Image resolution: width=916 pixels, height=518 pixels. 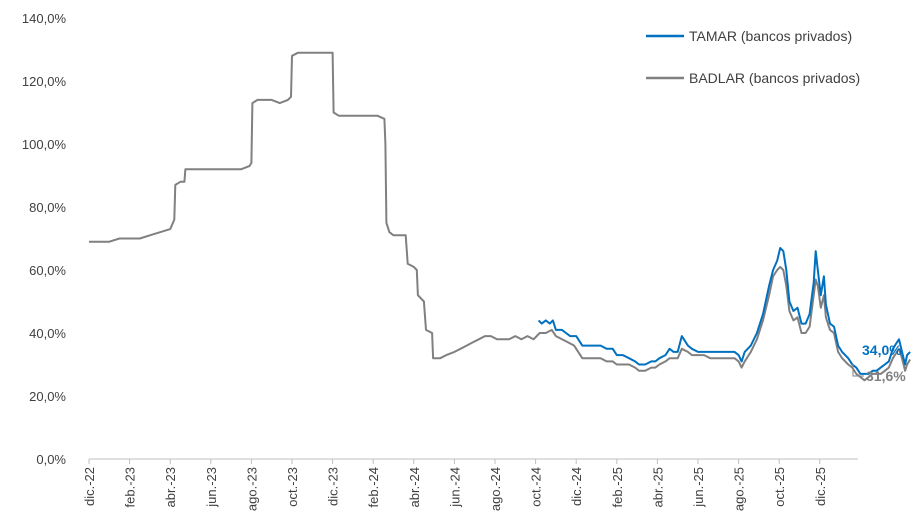 I want to click on x-tick-label: feb.-25, so click(x=617, y=487).